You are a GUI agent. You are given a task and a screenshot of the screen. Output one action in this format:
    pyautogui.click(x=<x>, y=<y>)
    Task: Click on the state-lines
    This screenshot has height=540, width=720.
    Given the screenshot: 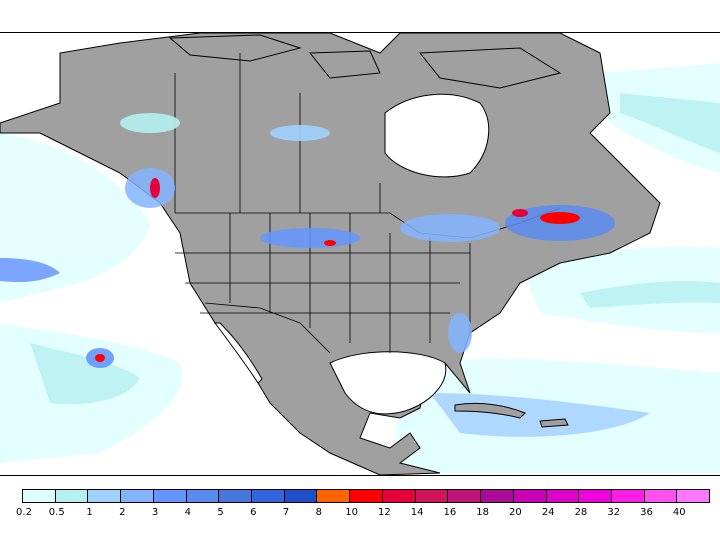 What is the action you would take?
    pyautogui.click(x=323, y=283)
    